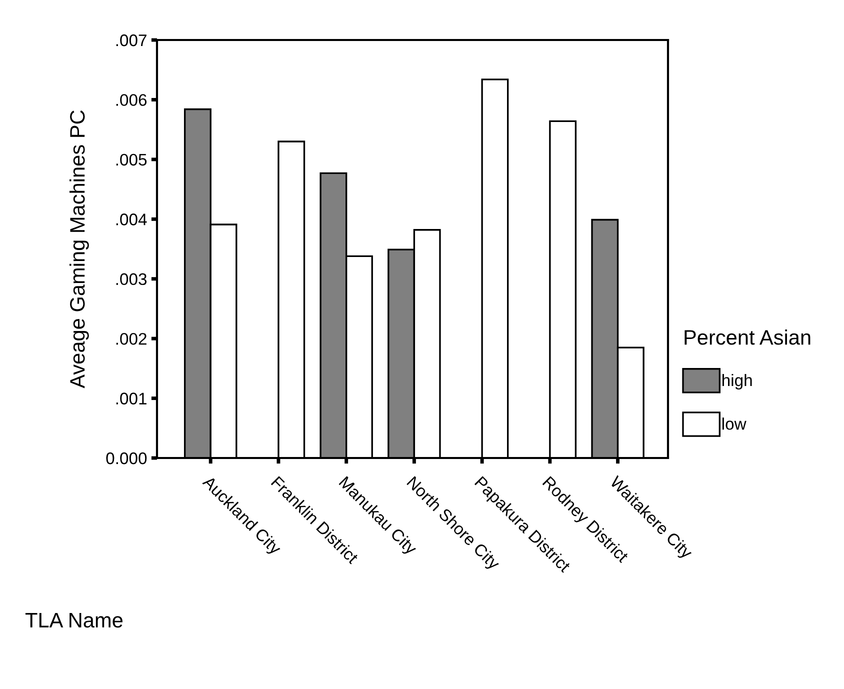  I want to click on legend-label: high, so click(737, 382).